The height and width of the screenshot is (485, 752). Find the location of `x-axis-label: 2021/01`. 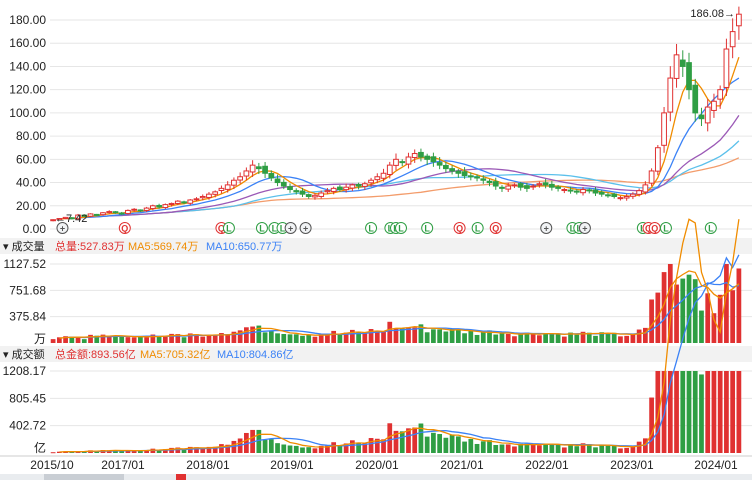

x-axis-label: 2021/01 is located at coordinates (462, 465).